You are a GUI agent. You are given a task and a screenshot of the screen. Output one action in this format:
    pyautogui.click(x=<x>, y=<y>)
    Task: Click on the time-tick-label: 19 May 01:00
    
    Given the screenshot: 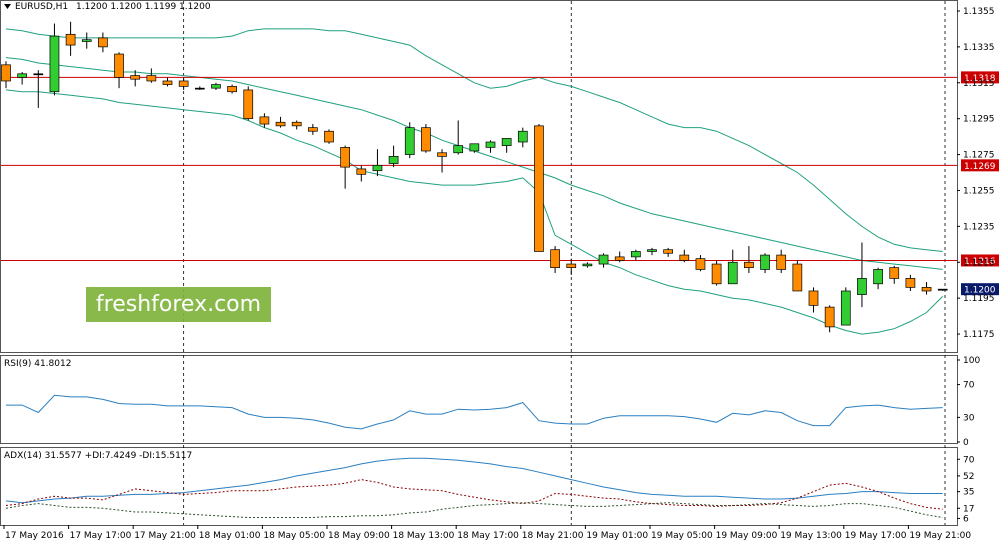 What is the action you would take?
    pyautogui.click(x=617, y=536)
    